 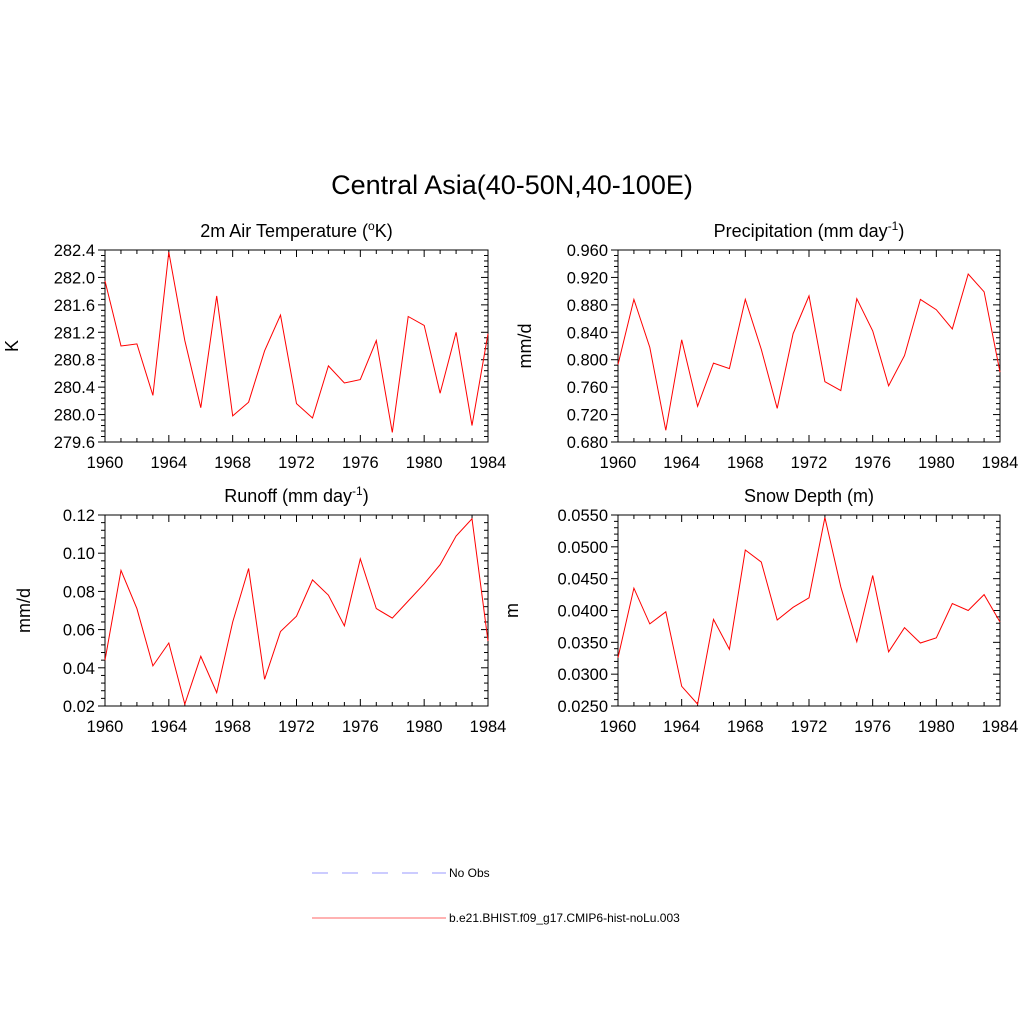 What do you see at coordinates (809, 230) in the screenshot?
I see `panel-title: Precipitation (mm day-1)` at bounding box center [809, 230].